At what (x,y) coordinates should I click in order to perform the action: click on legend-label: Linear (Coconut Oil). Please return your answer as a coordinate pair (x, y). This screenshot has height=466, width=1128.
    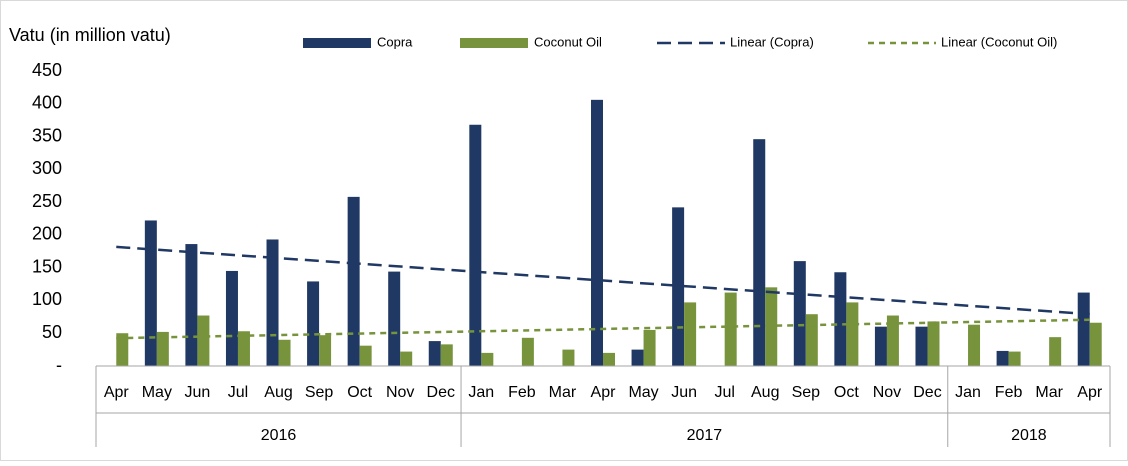
    Looking at the image, I should click on (999, 41).